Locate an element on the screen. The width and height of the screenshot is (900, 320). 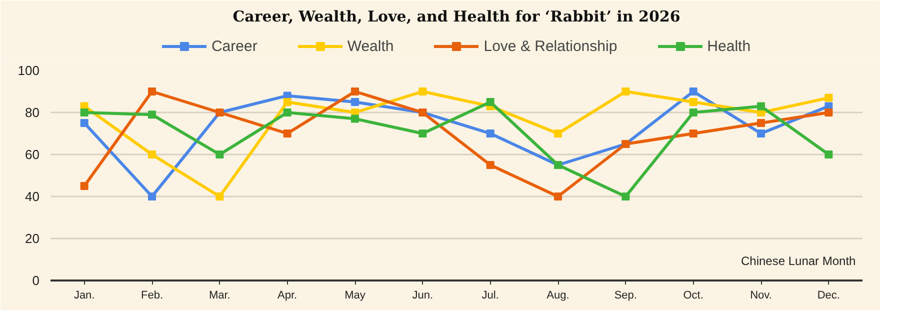
x-tick-label: Sep. is located at coordinates (625, 296).